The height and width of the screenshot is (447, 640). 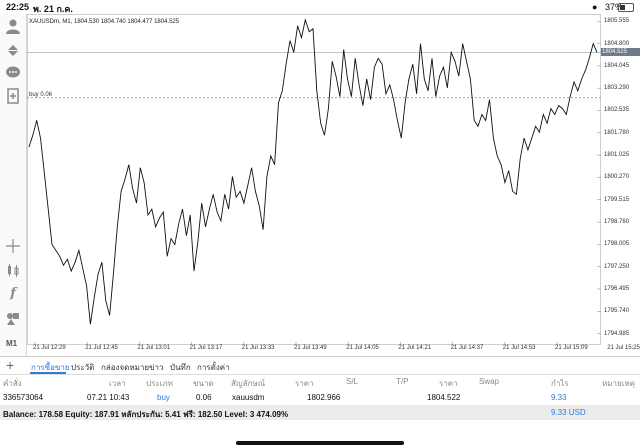 I want to click on price-tick-label: 1798.760, so click(x=617, y=222).